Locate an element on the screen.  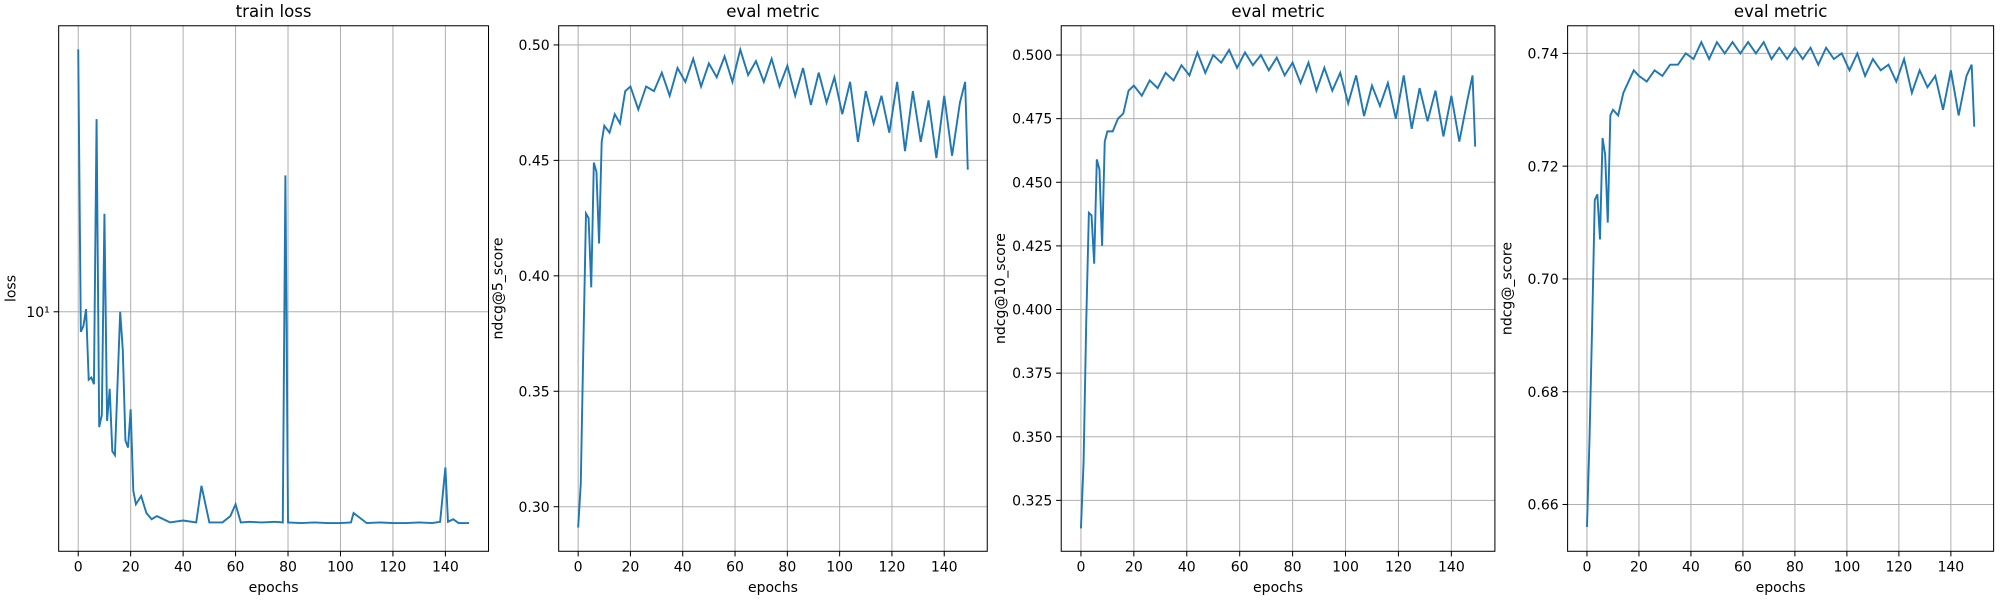
y-tick-label: 10¹ is located at coordinates (37, 313).